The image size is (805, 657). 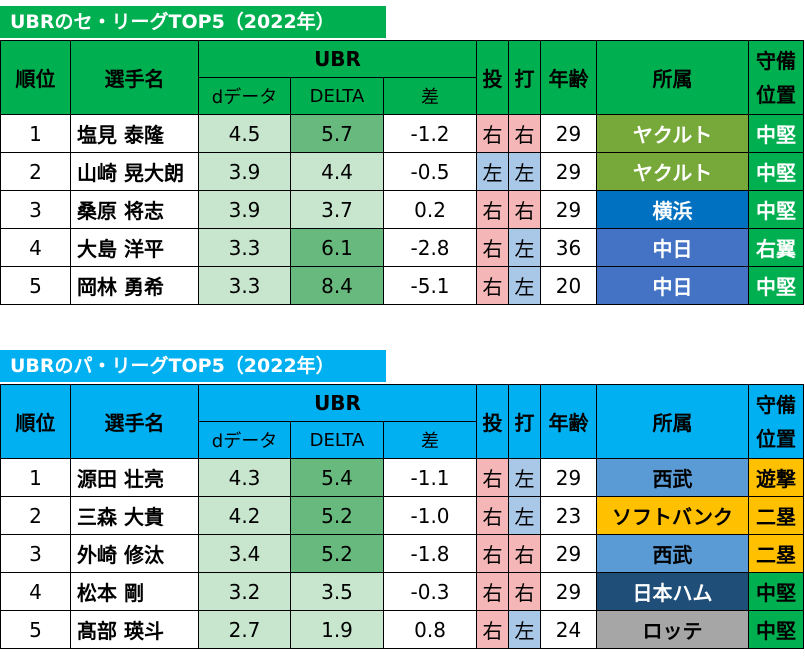 I want to click on d-data-value: 4.5, so click(x=244, y=133).